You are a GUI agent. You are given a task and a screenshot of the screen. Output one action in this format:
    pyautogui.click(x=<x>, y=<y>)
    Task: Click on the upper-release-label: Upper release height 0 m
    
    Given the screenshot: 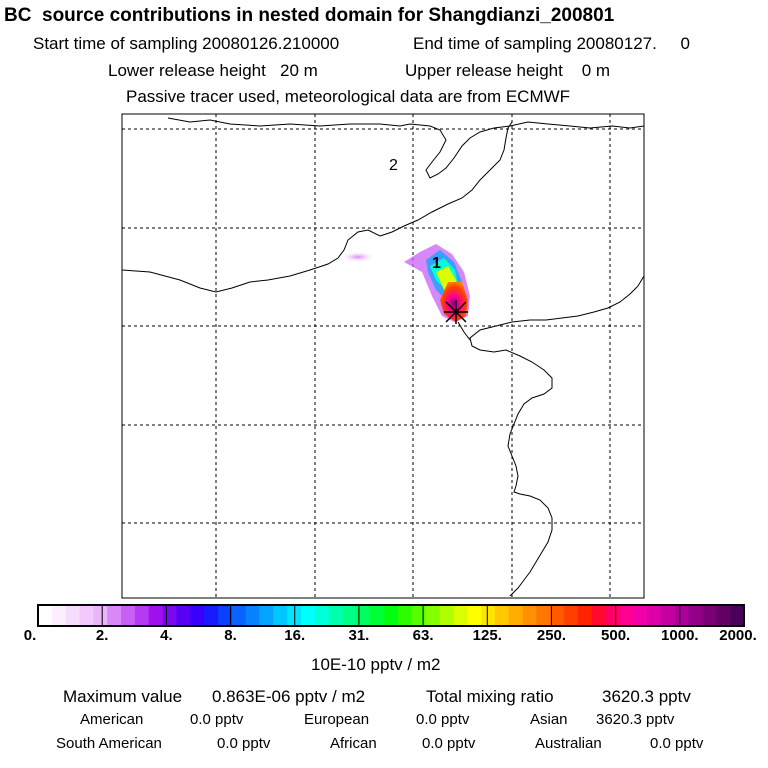 What is the action you would take?
    pyautogui.click(x=508, y=70)
    